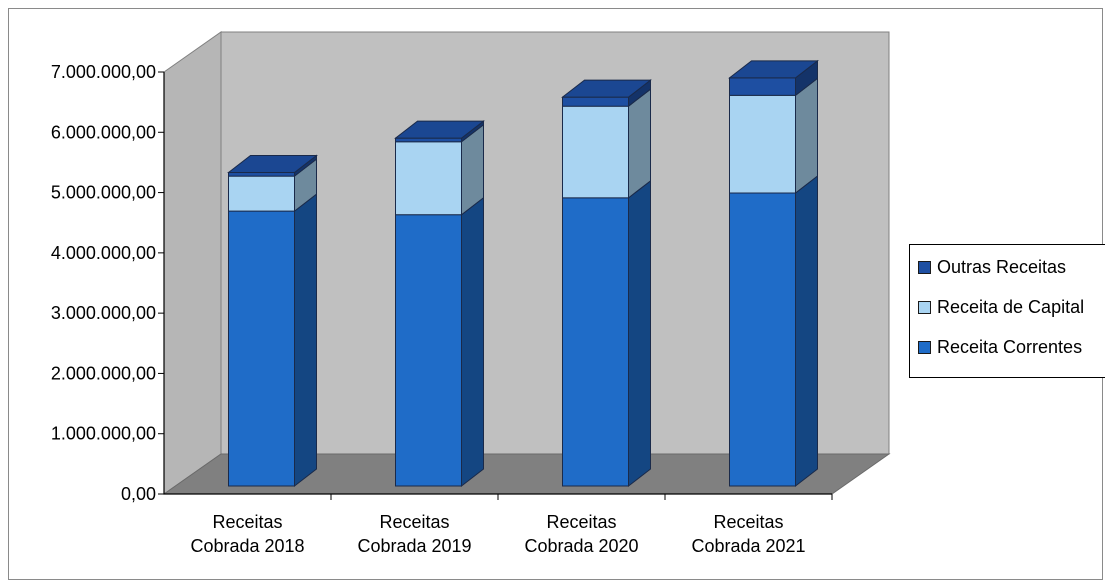 Image resolution: width=1105 pixels, height=582 pixels. Describe the element at coordinates (1011, 306) in the screenshot. I see `legend-label: Receita de Capital` at that location.